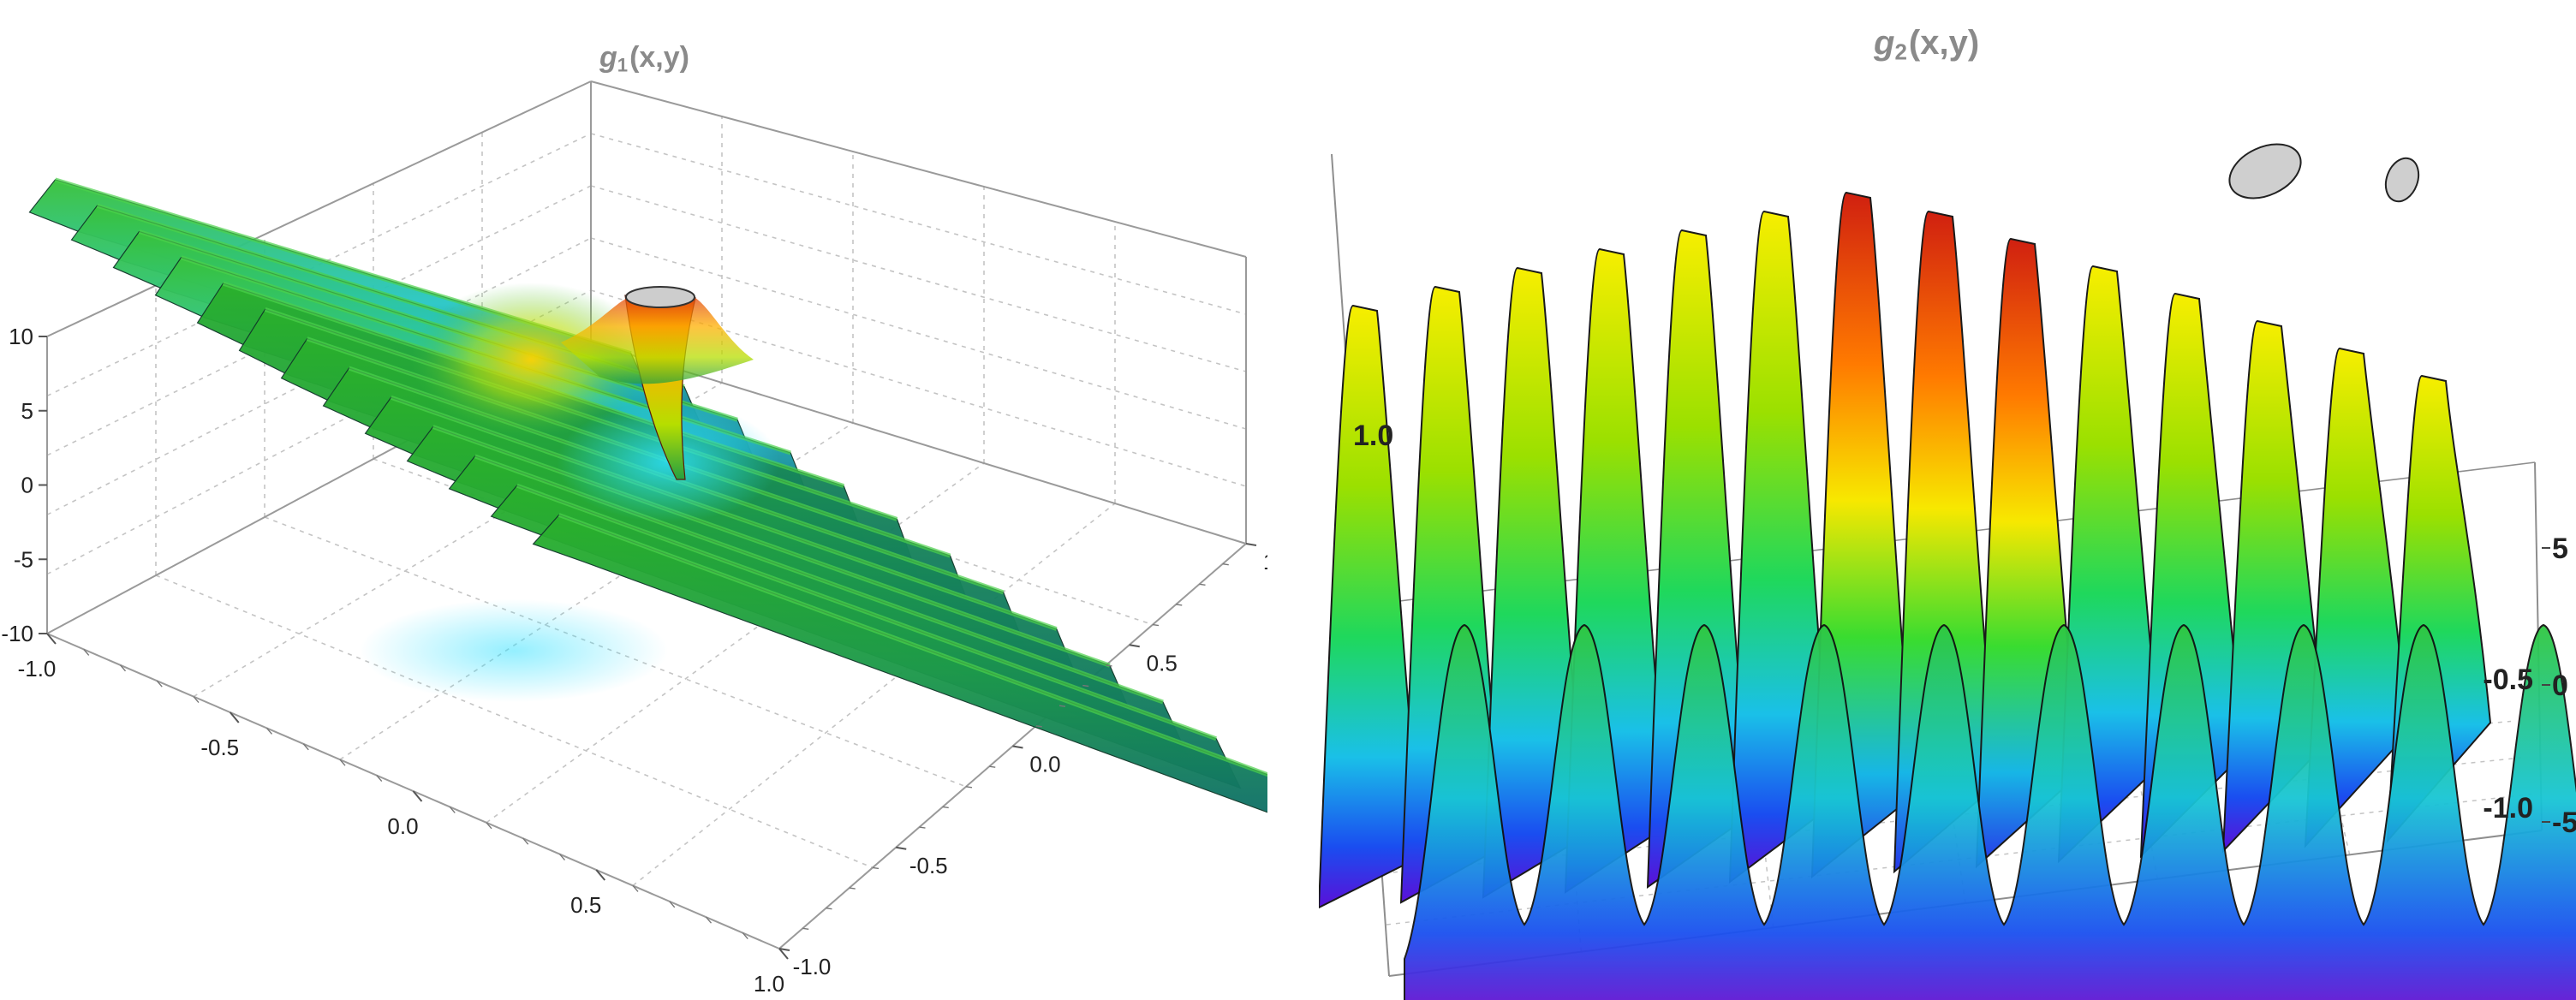 This screenshot has width=2576, height=1000. What do you see at coordinates (21, 336) in the screenshot?
I see `z-tick-label: 10` at bounding box center [21, 336].